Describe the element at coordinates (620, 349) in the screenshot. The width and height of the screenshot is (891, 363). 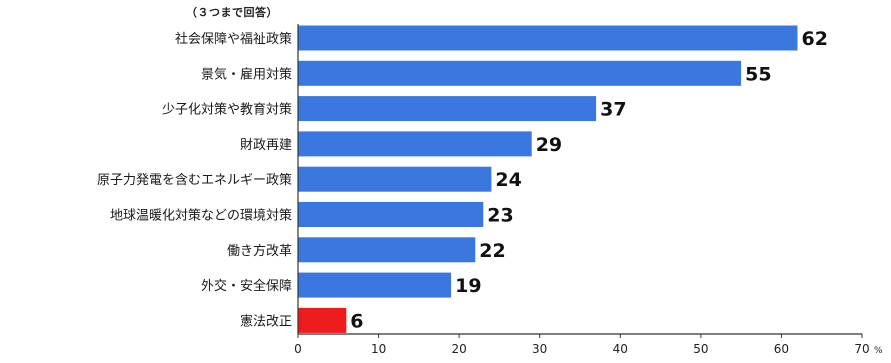
I see `x-tick-label-40: 40` at that location.